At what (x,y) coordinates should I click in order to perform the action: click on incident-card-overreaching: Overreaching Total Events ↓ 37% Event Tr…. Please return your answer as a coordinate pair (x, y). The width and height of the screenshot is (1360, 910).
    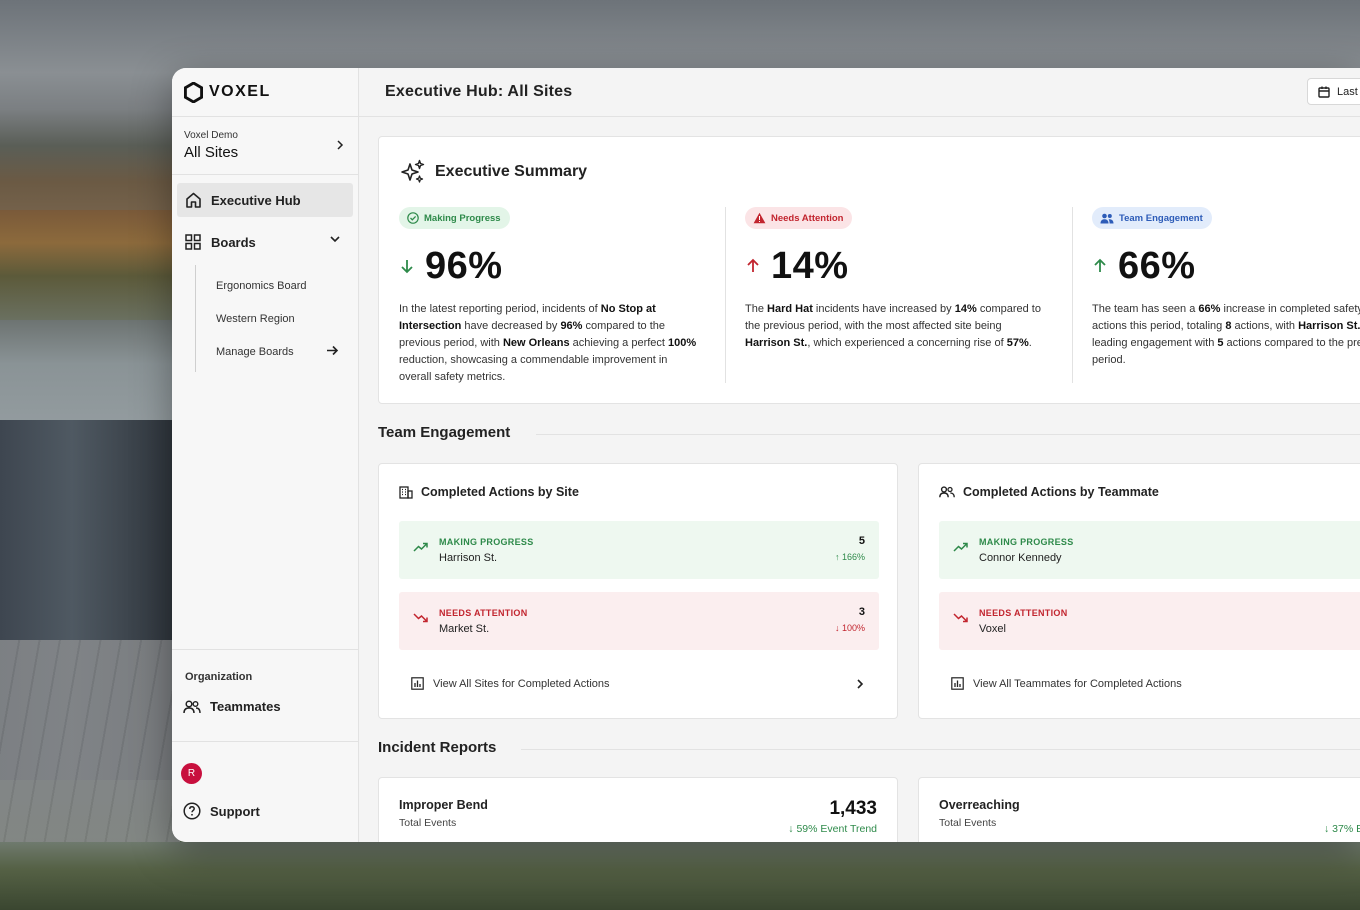
    Looking at the image, I should click on (1139, 809).